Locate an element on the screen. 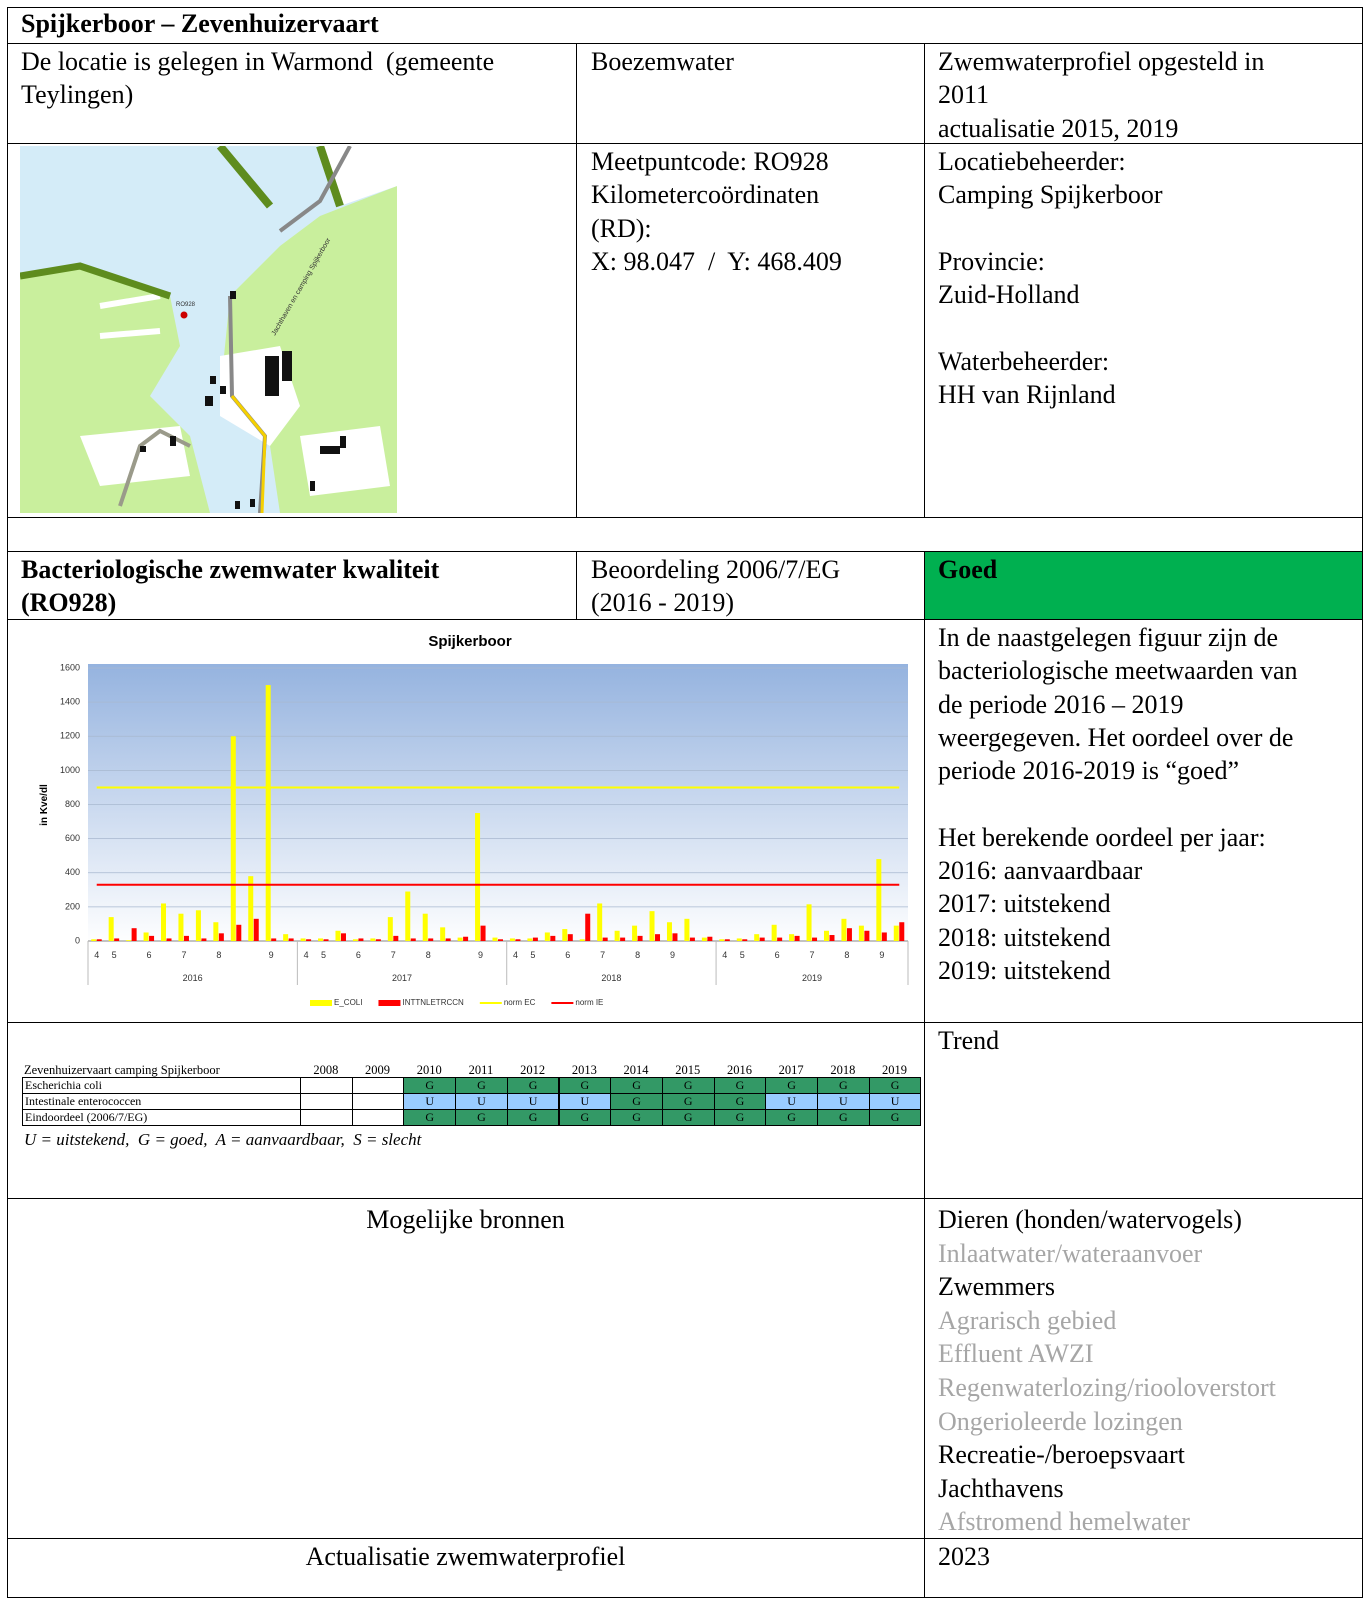 The width and height of the screenshot is (1370, 1598). measurement-point is located at coordinates (184, 315).